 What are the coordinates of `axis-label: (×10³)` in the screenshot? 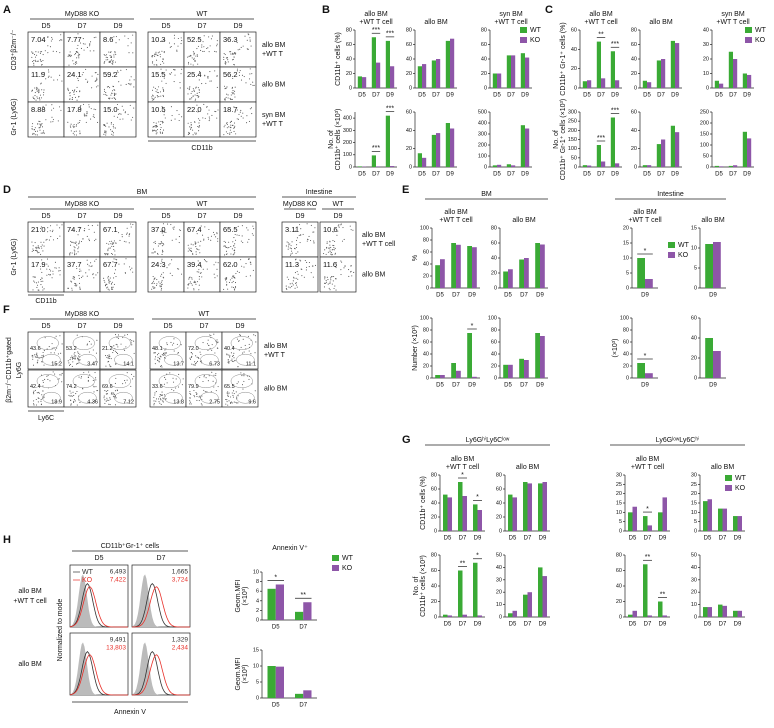 It's located at (615, 348).